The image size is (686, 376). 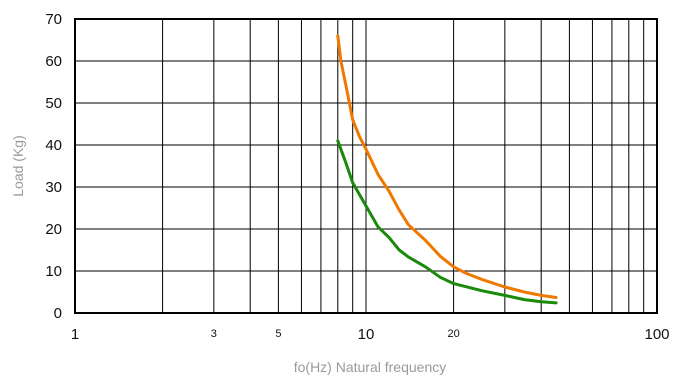 What do you see at coordinates (53, 166) in the screenshot?
I see `y-tick-labels: 0 10 20 30 40 50 60 70` at bounding box center [53, 166].